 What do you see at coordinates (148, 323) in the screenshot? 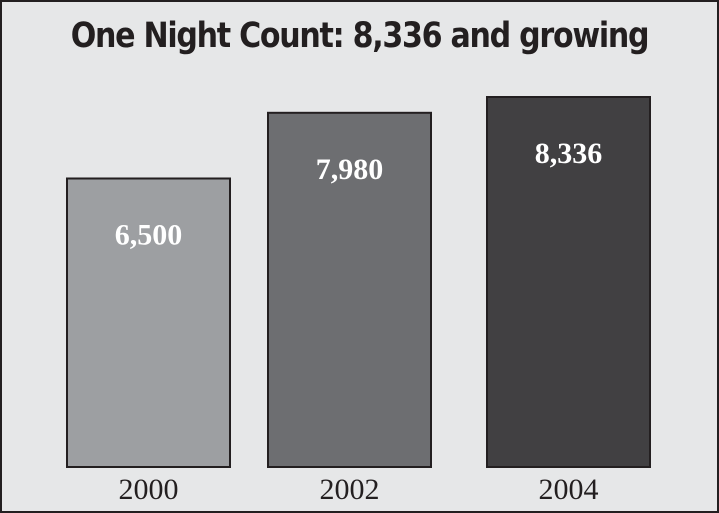
I see `bar-2000` at bounding box center [148, 323].